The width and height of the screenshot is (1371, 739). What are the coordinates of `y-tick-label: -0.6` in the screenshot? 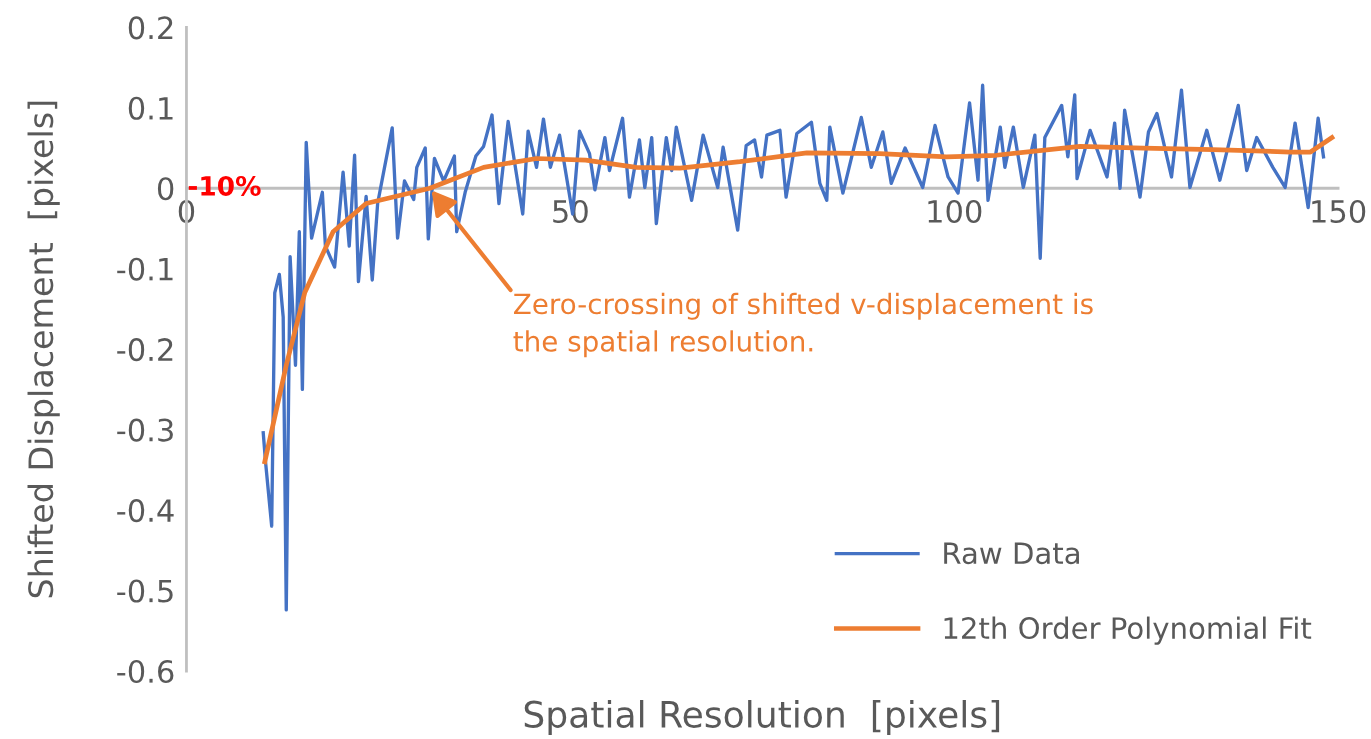 It's located at (145, 671).